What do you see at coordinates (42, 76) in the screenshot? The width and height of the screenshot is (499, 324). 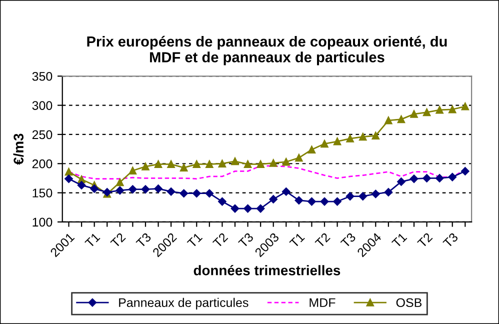 I see `y-tick-label: 350` at bounding box center [42, 76].